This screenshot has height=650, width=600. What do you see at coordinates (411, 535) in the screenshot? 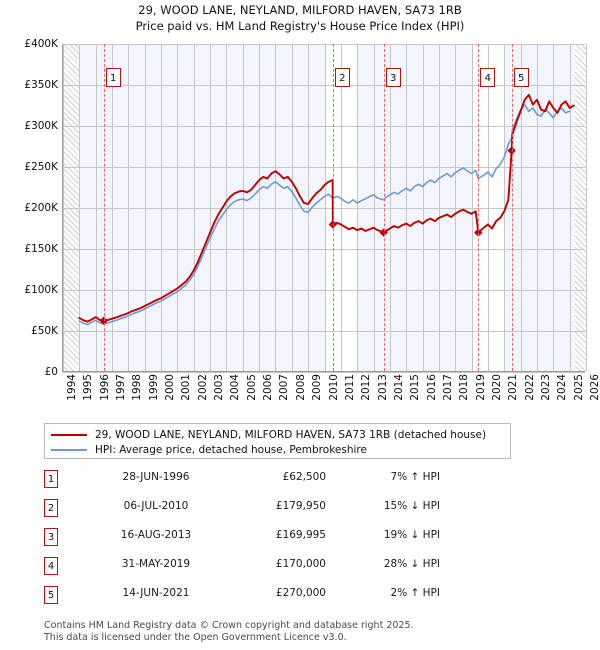
I see `transaction-hpi-delta: 19% ↓ HPI` at bounding box center [411, 535].